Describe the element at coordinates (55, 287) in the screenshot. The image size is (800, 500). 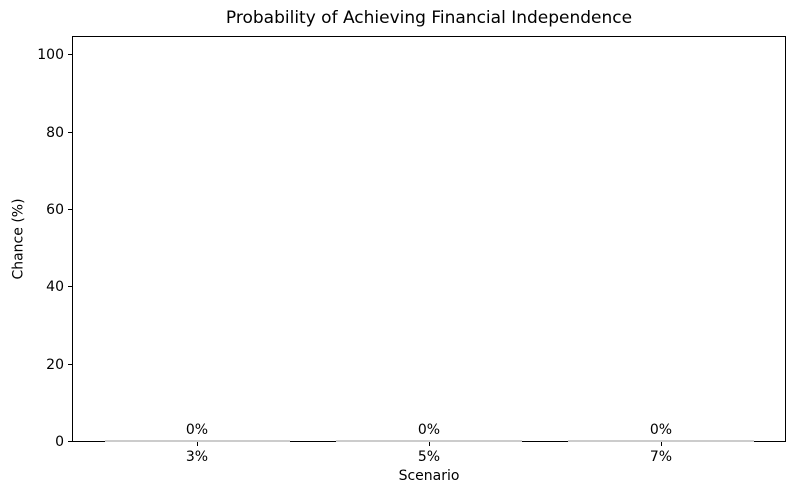
I see `y-tick-label: 40` at that location.